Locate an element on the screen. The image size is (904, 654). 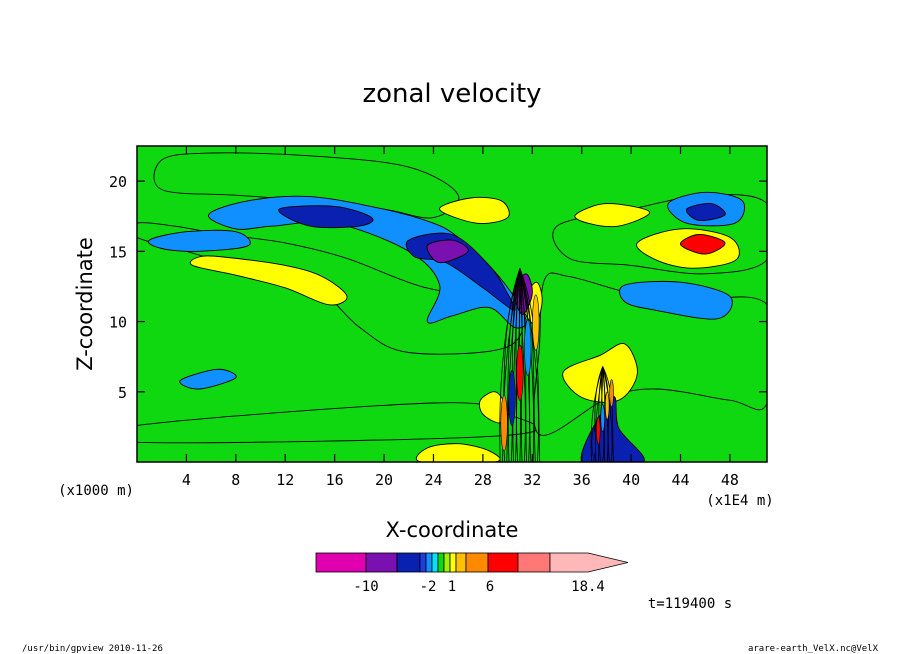
y-tick-label: 5 is located at coordinates (122, 393).